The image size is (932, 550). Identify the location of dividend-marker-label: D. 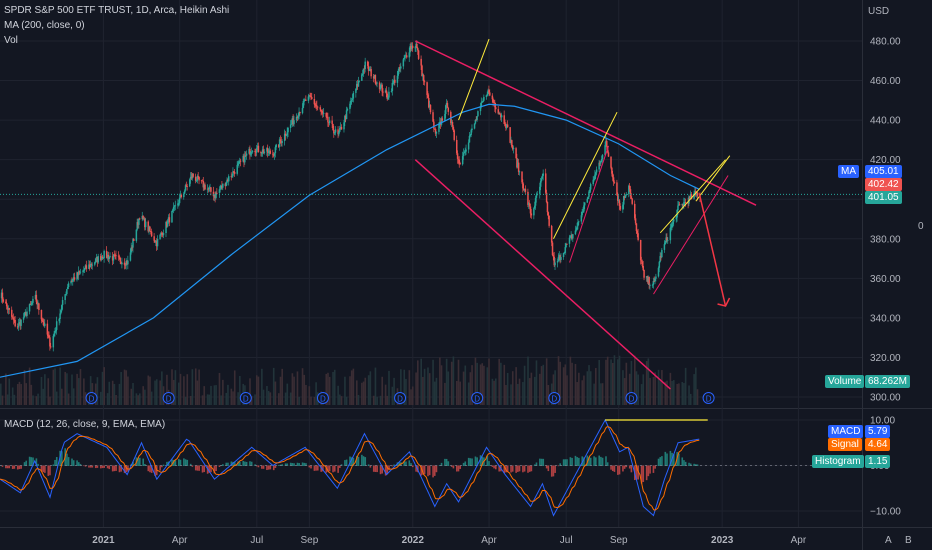
(709, 399).